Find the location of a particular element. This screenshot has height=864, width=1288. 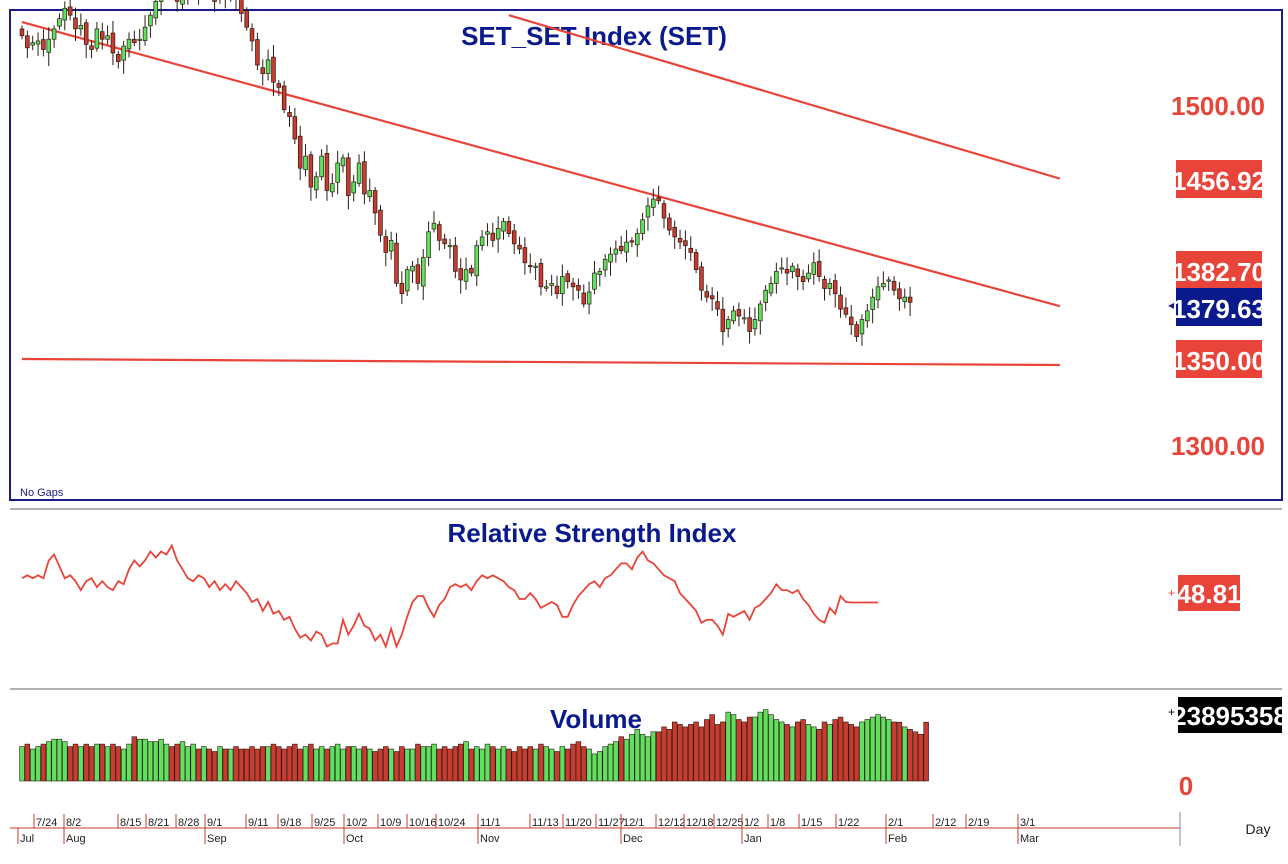

date-tick-label: 8/21 is located at coordinates (158, 823).